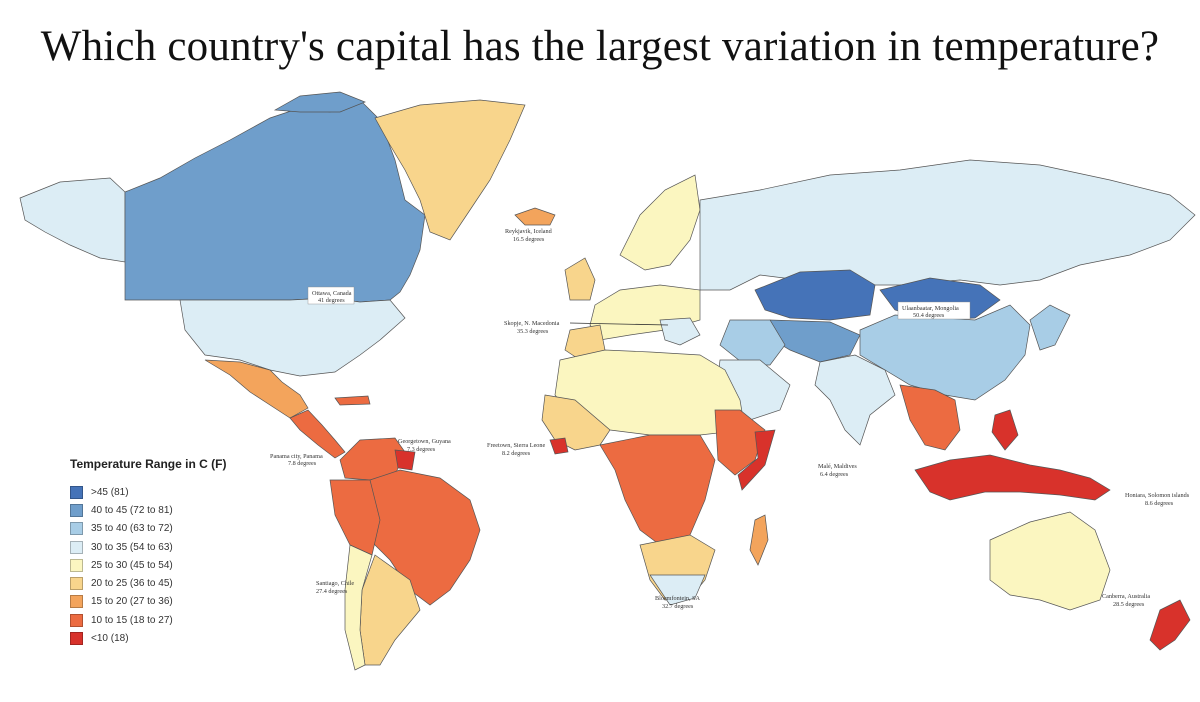 The height and width of the screenshot is (702, 1200). What do you see at coordinates (834, 474) in the screenshot?
I see `label-male-value: 6.4 degrees` at bounding box center [834, 474].